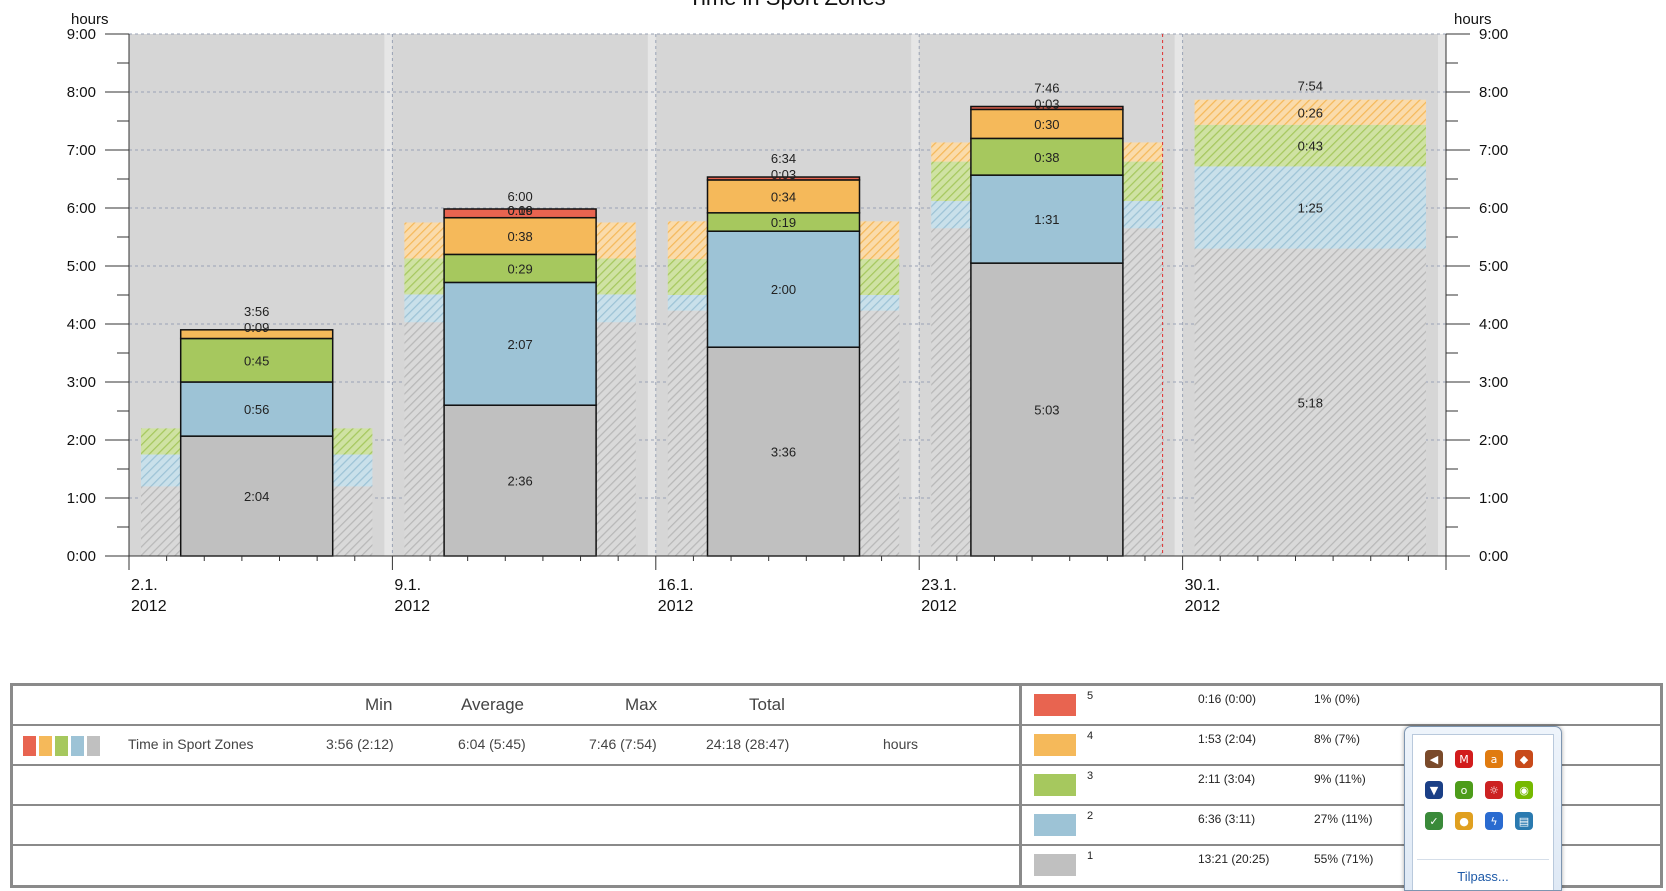 The width and height of the screenshot is (1666, 891). I want to click on zone-row-2: 2 6:36 (3:11) 27% (11%), so click(1341, 826).